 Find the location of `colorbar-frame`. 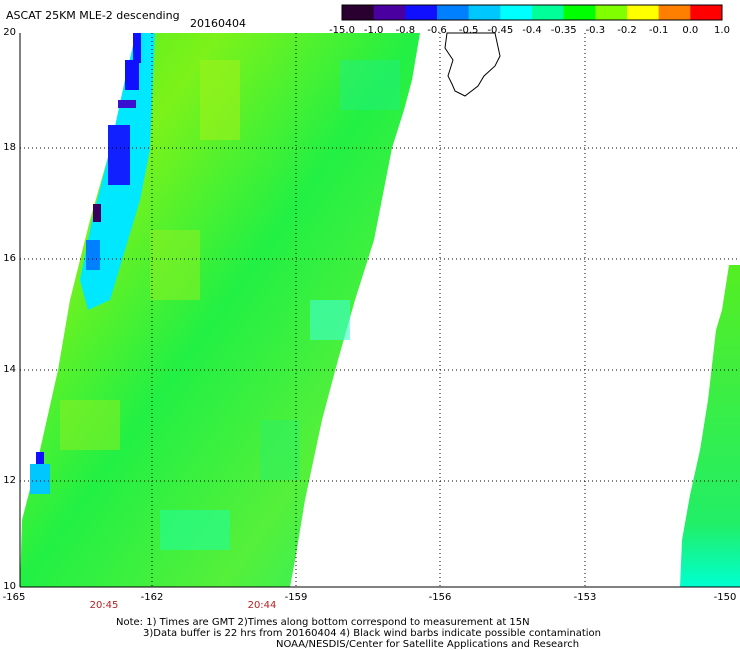

colorbar-frame is located at coordinates (532, 12).